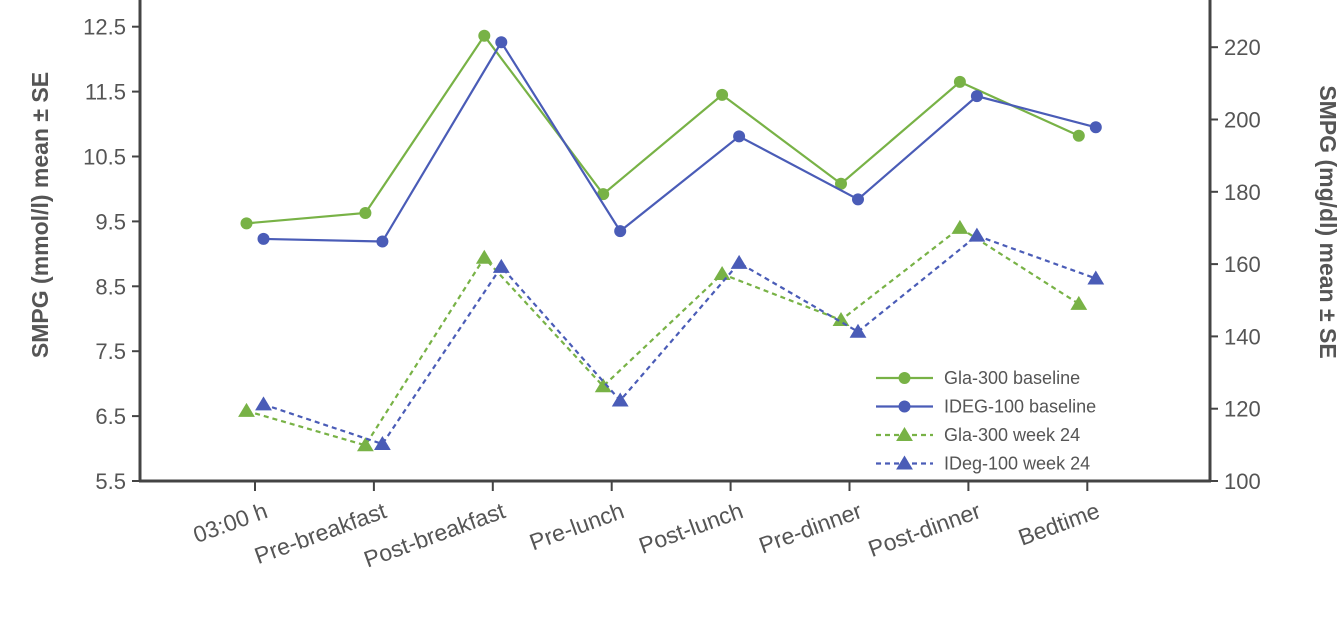 The image size is (1344, 629). I want to click on left-tick-label: 6.5, so click(110, 416).